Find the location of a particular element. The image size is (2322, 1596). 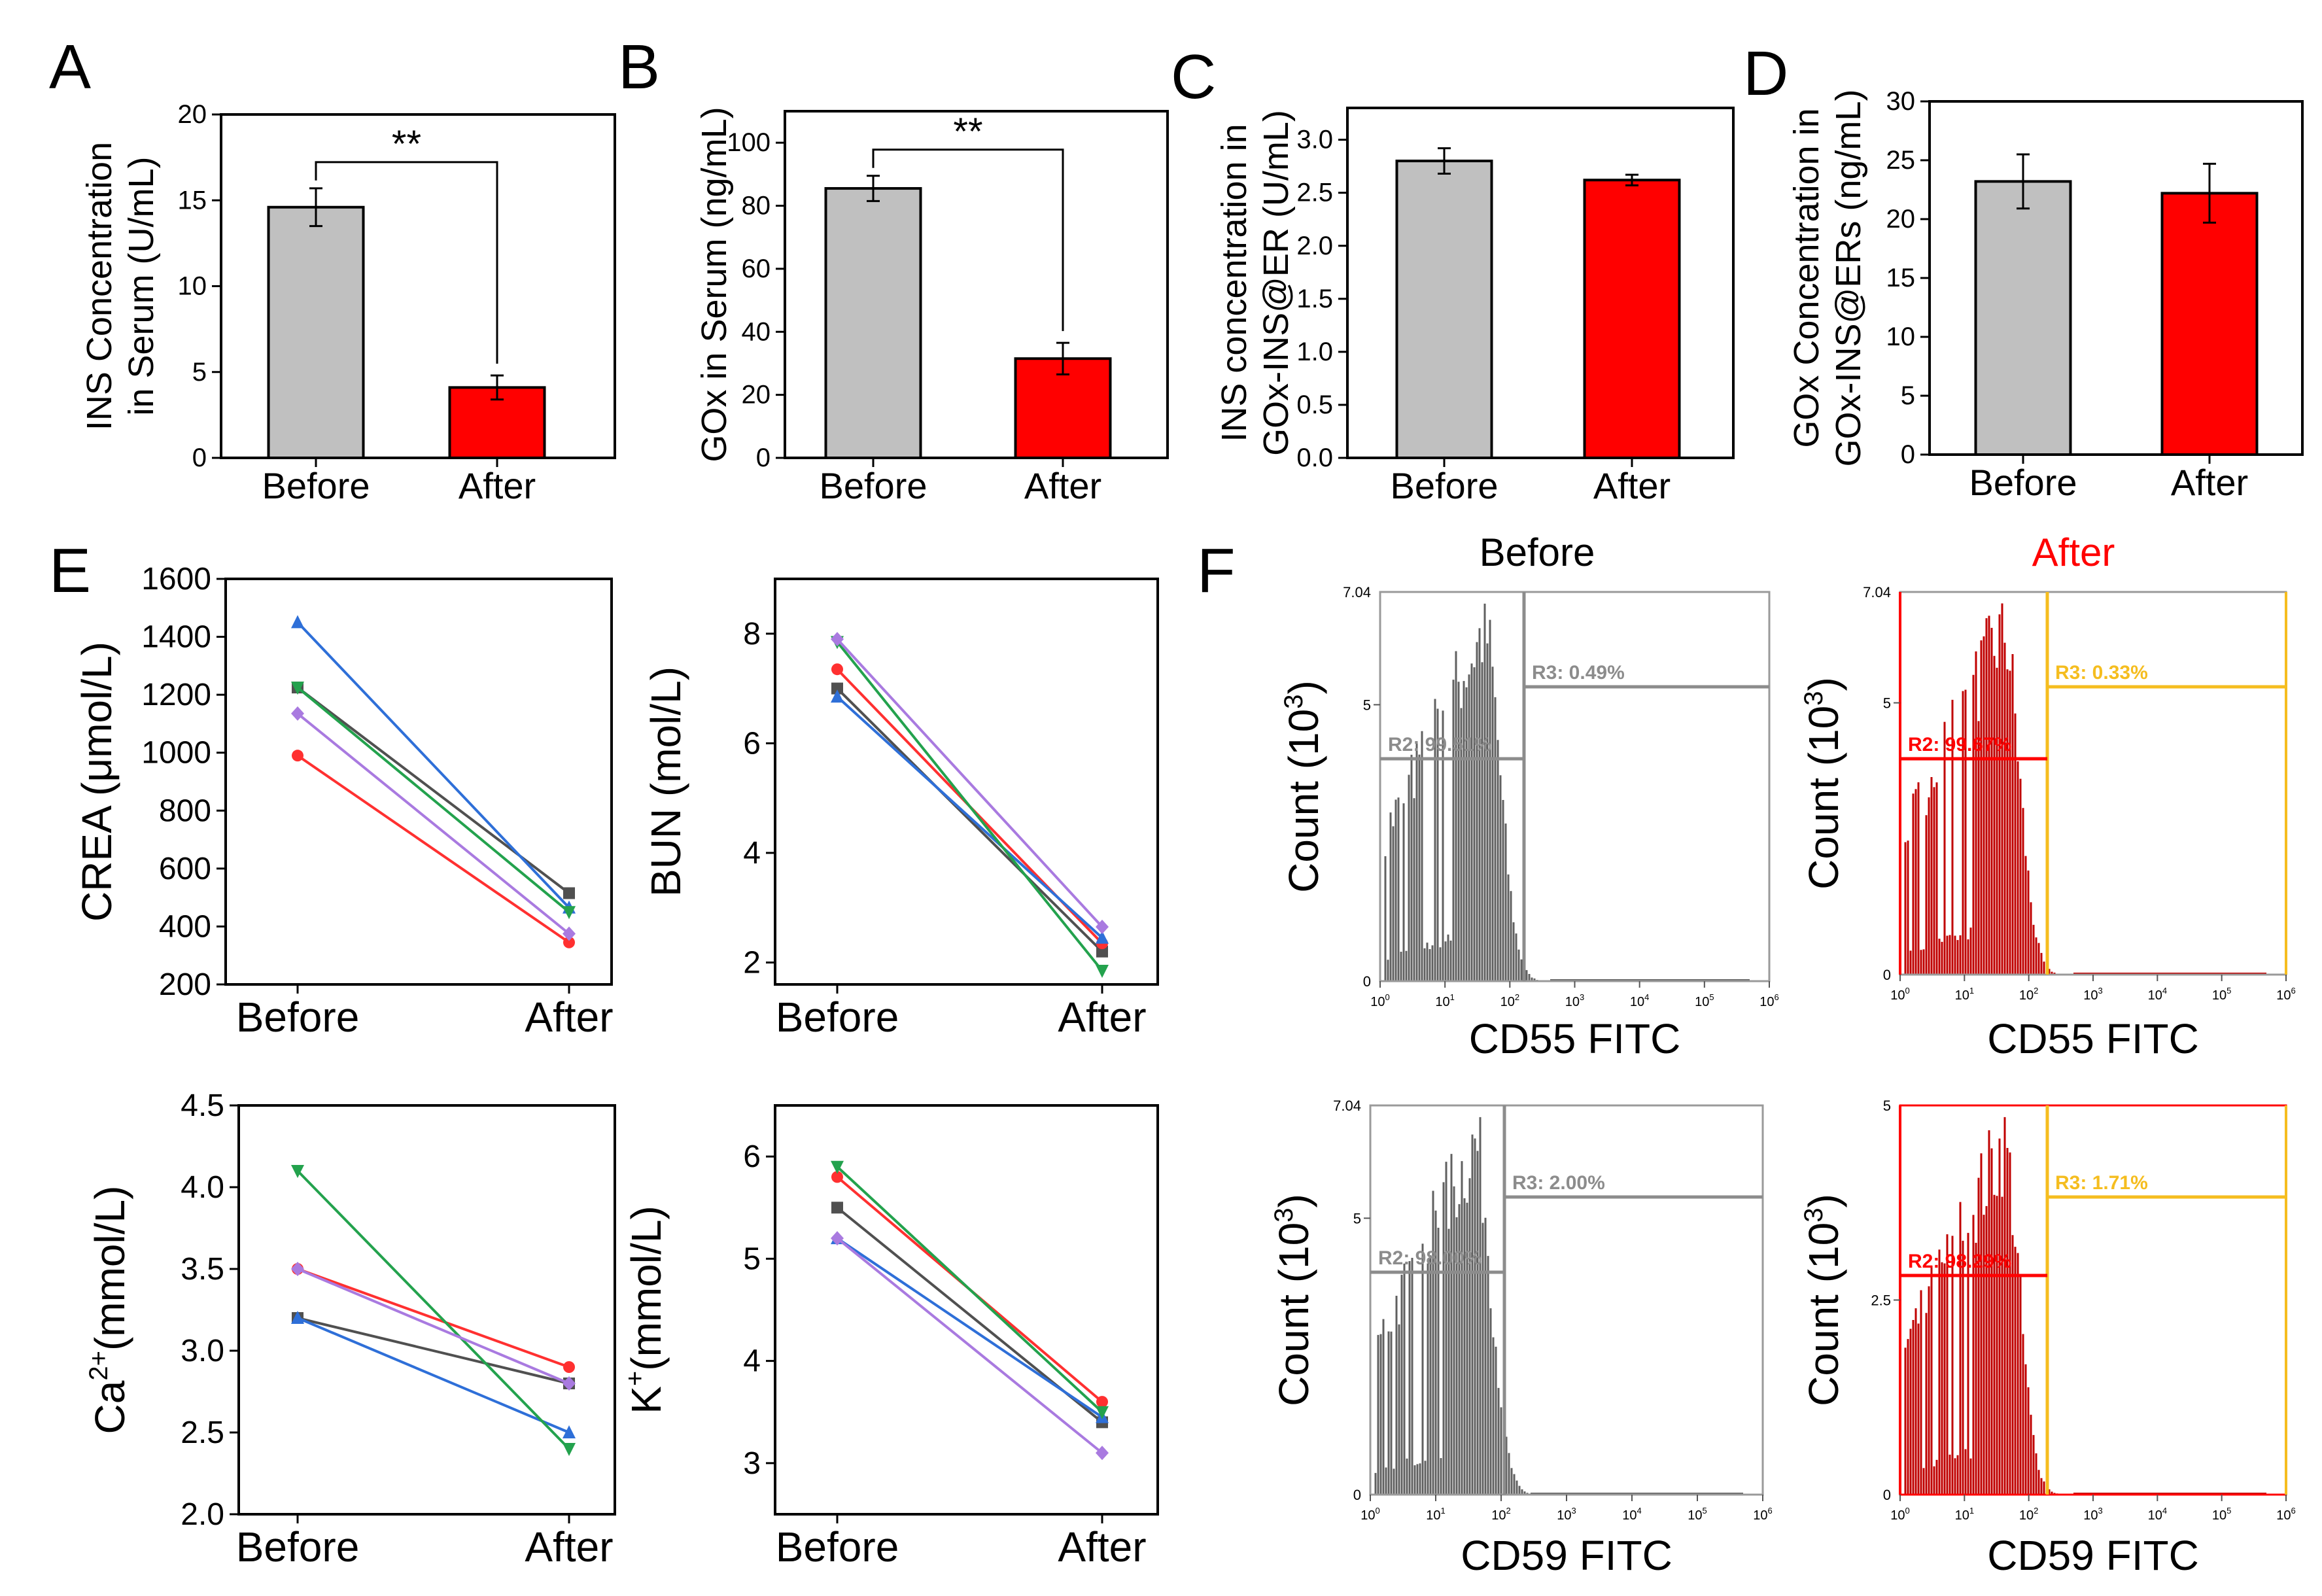

y-axis-label-unit: (mmol/L) is located at coordinates (646, 1288).